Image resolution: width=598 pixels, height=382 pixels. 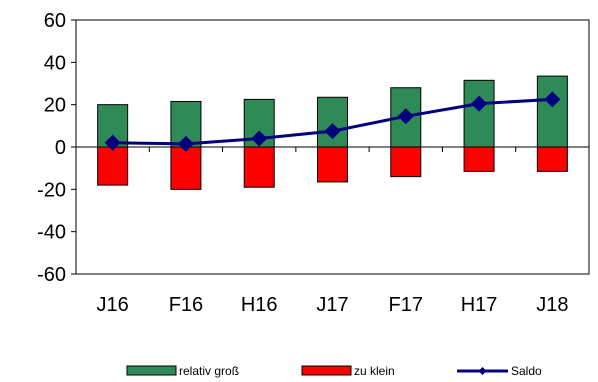 I want to click on legend-saldo: Saldo, so click(x=499, y=371).